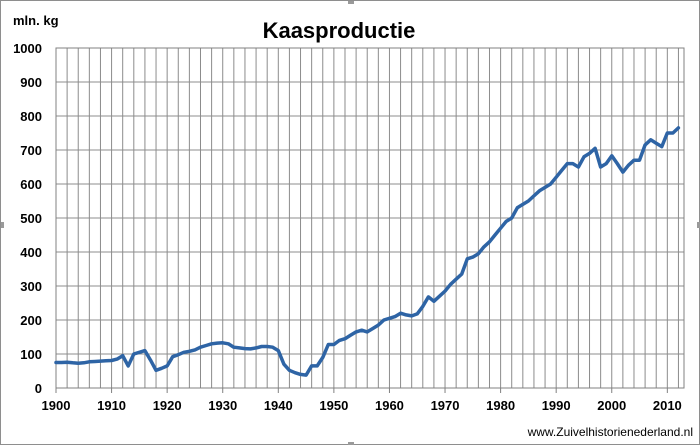  What do you see at coordinates (222, 405) in the screenshot?
I see `x-tick-label: 1930` at bounding box center [222, 405].